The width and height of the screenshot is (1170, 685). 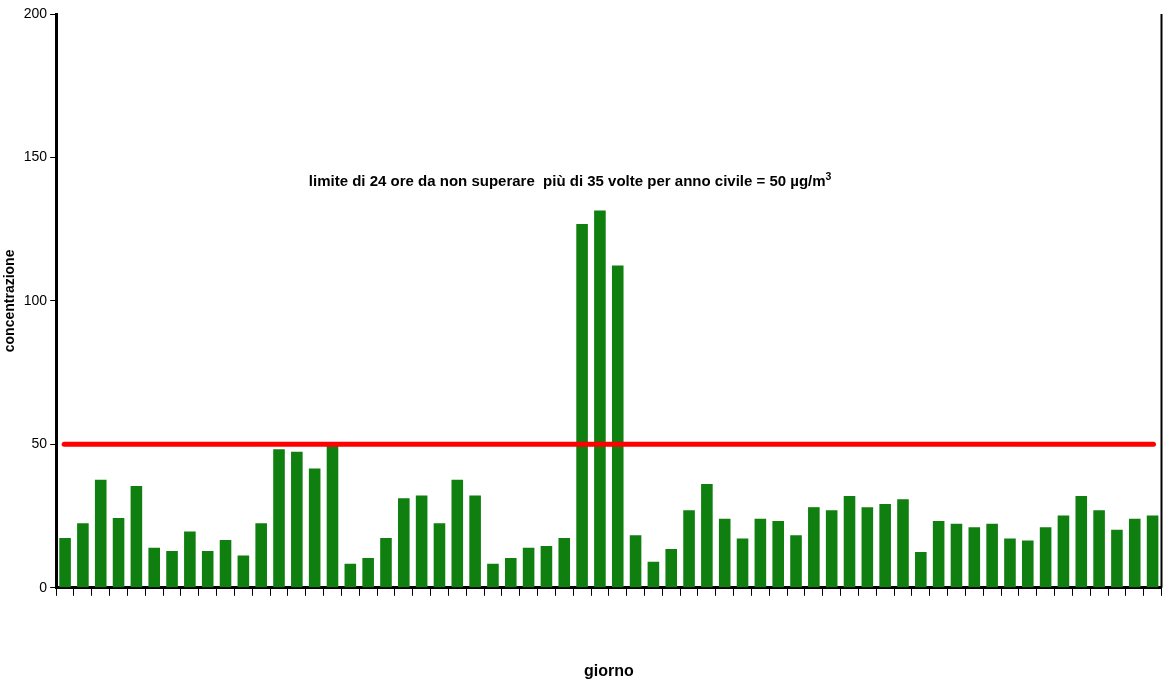 I want to click on y-tick-label: 200, so click(x=35, y=12).